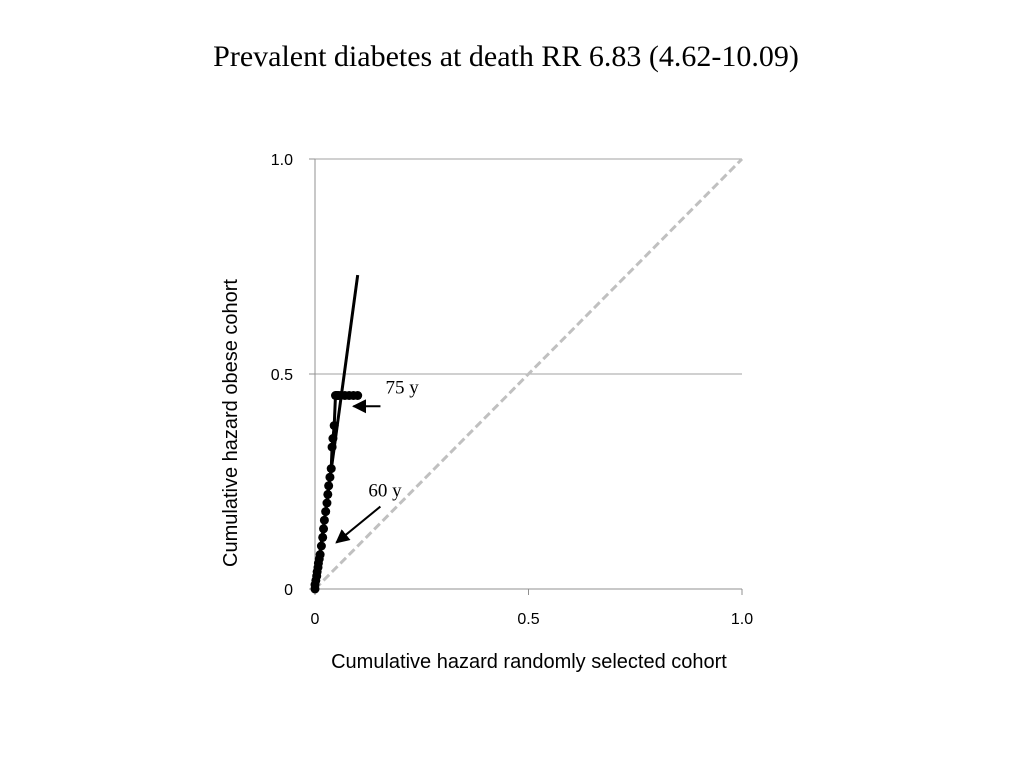  I want to click on annotation-label: 75 y, so click(402, 387).